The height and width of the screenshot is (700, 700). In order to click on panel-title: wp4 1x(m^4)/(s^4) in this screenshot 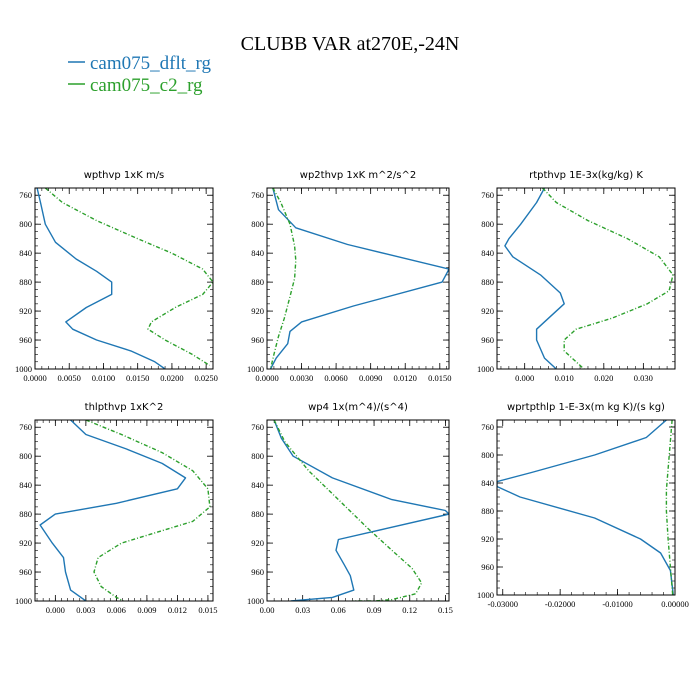, I will do `click(358, 407)`.